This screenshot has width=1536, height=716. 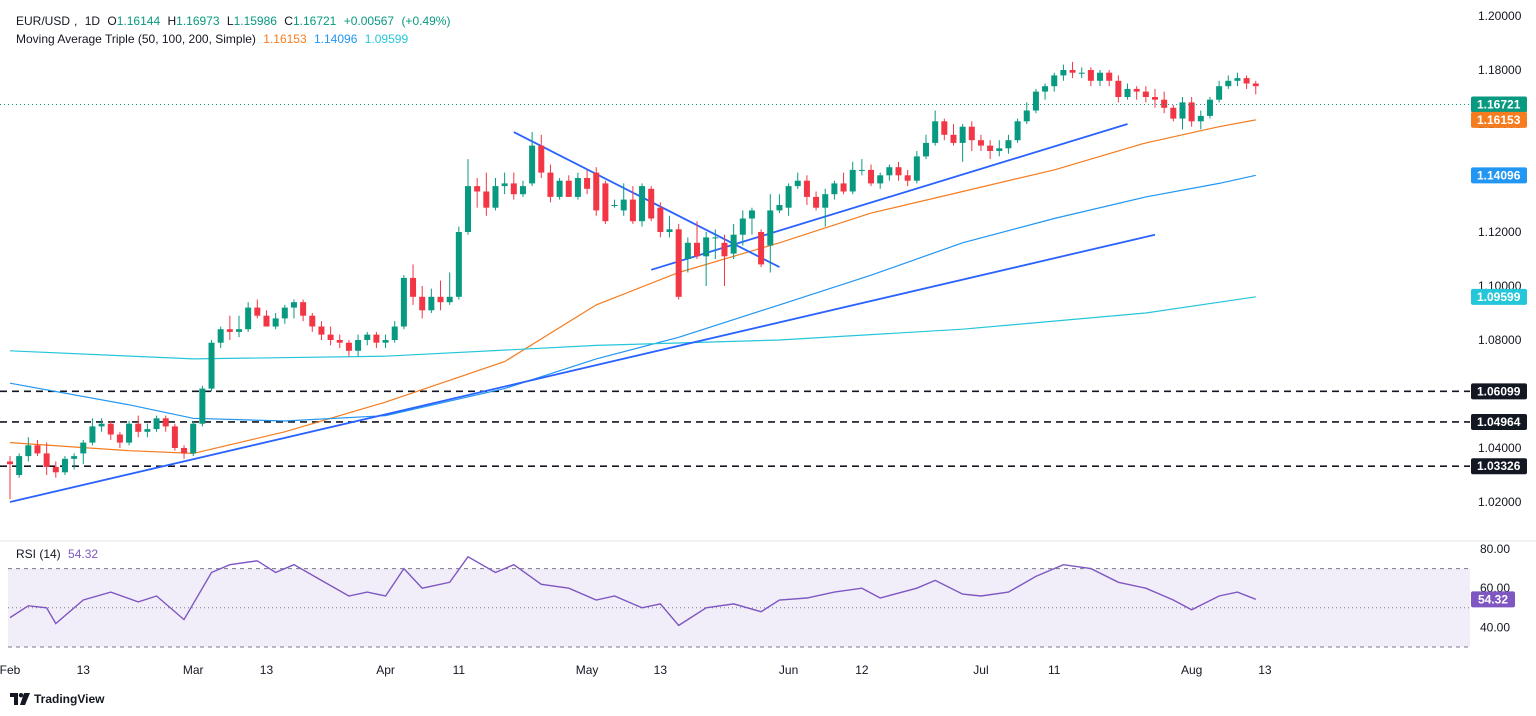 What do you see at coordinates (57, 699) in the screenshot?
I see `tradingview-logo: TradingView` at bounding box center [57, 699].